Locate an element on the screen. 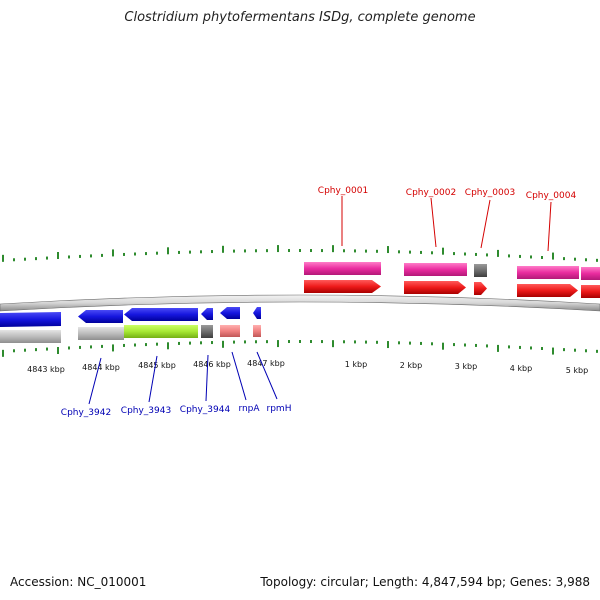  reverse-gene-track is located at coordinates (130, 334).